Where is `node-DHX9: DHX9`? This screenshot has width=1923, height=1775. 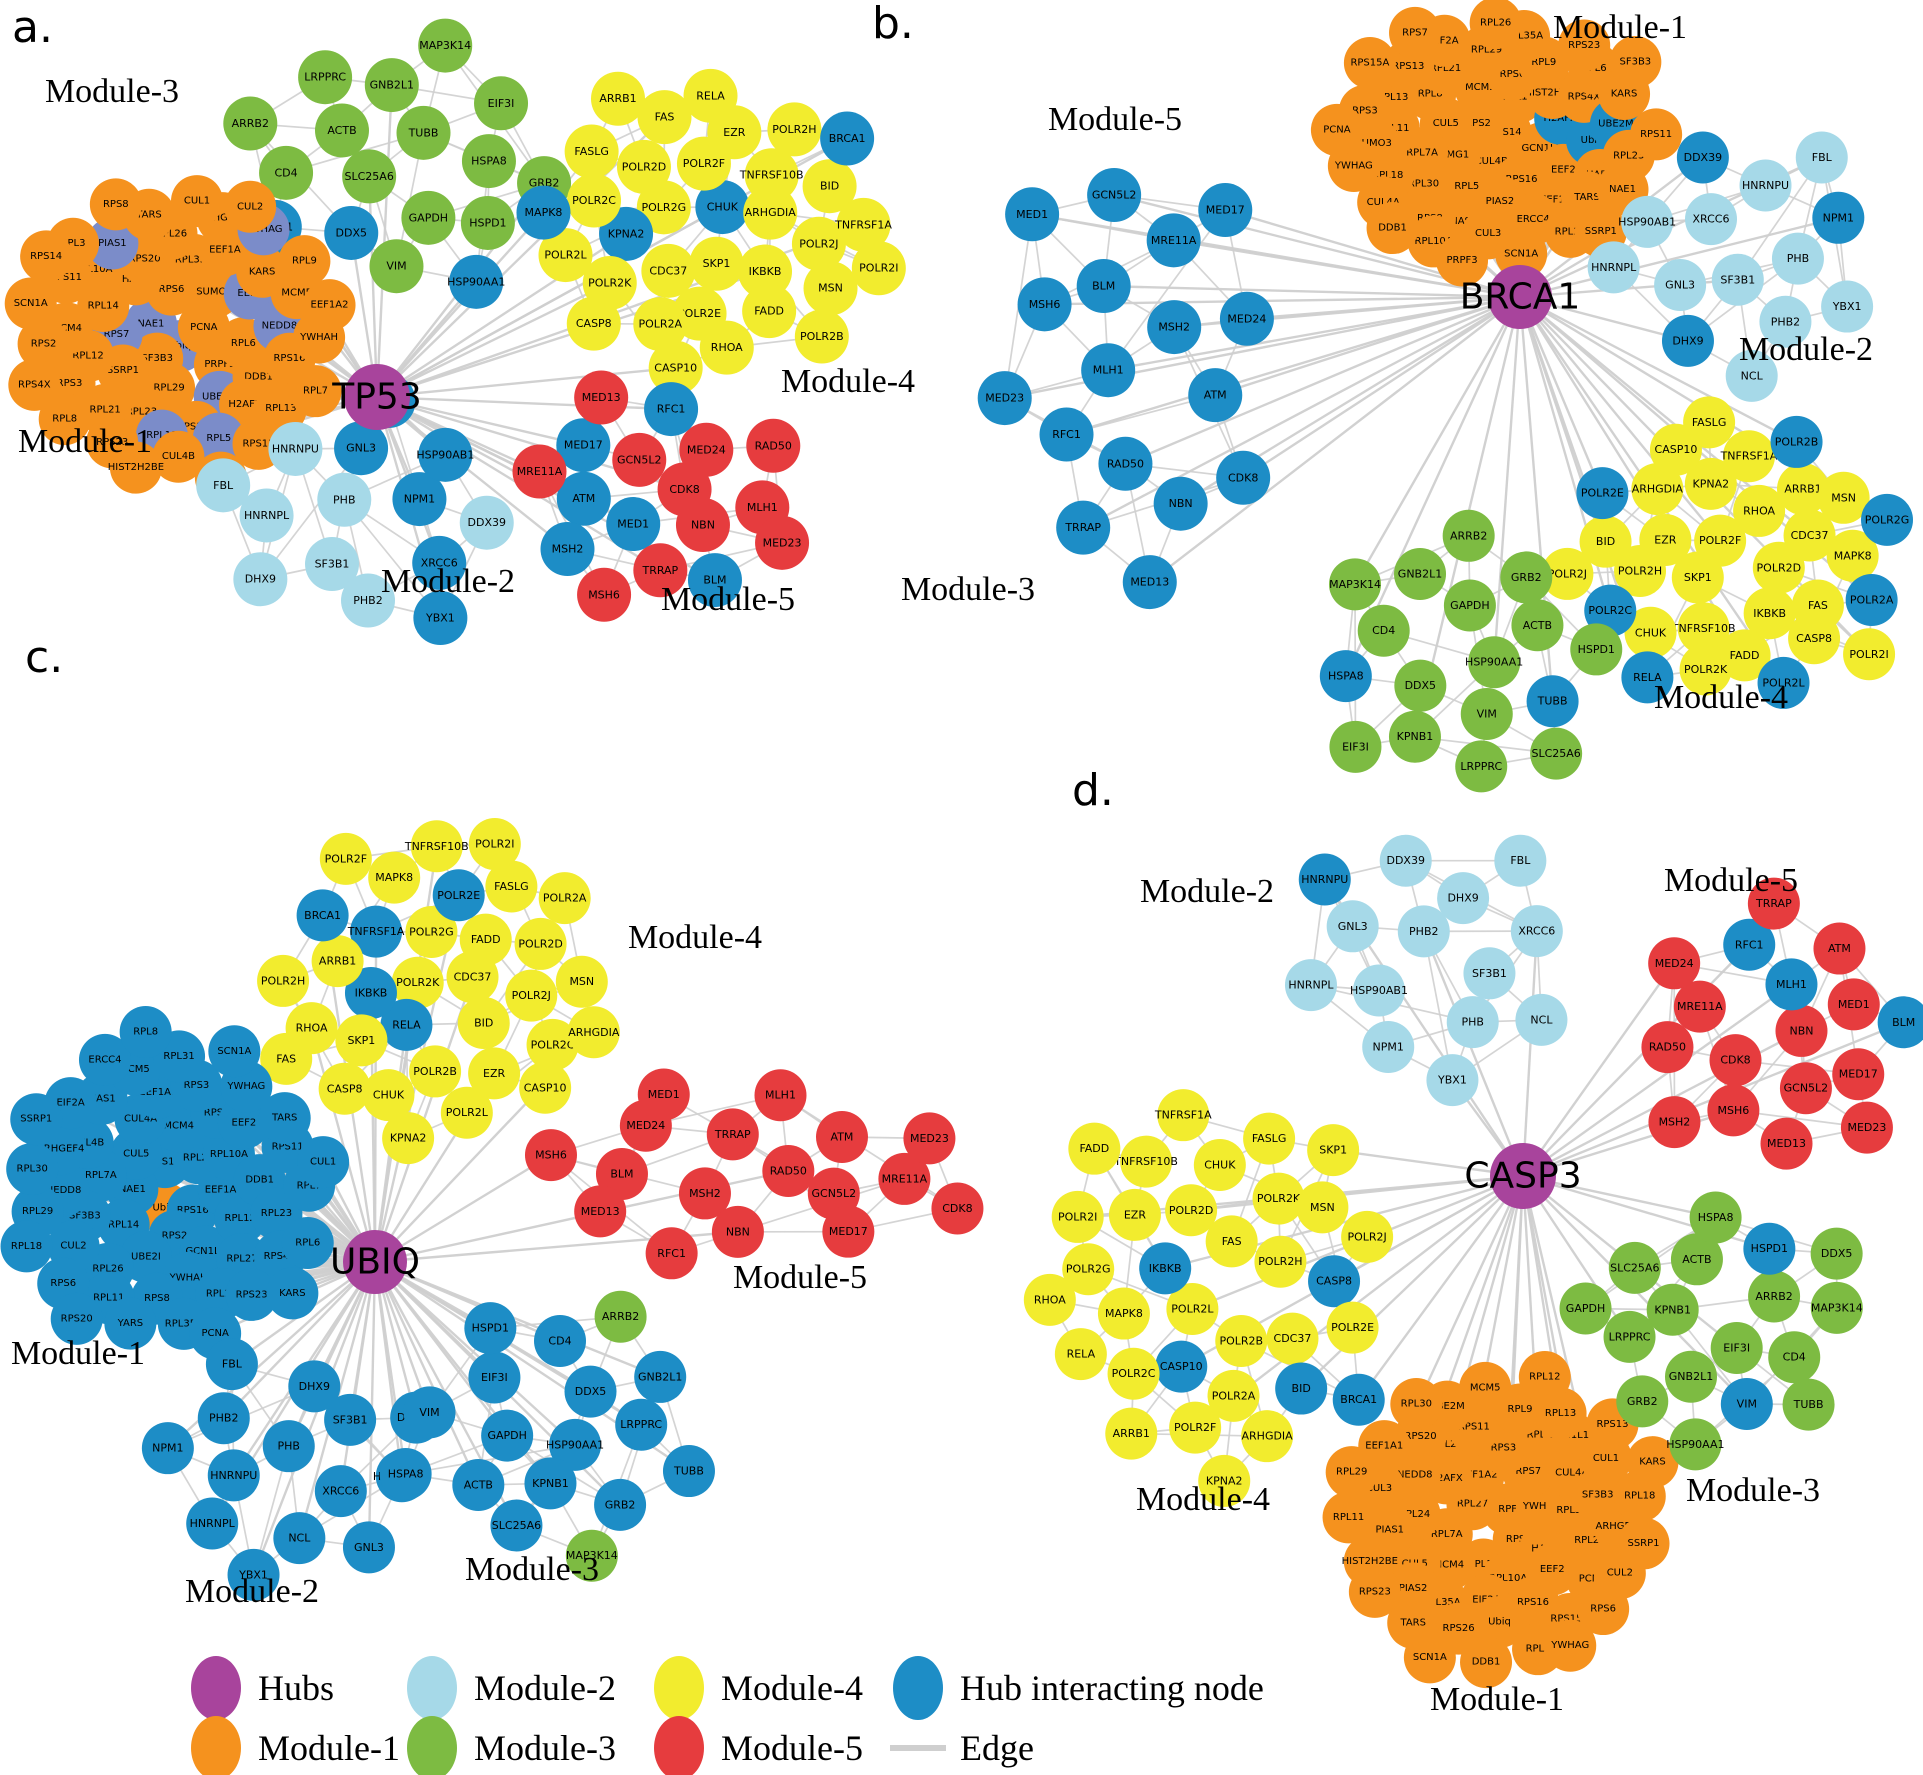
node-DHX9: DHX9 is located at coordinates (260, 579).